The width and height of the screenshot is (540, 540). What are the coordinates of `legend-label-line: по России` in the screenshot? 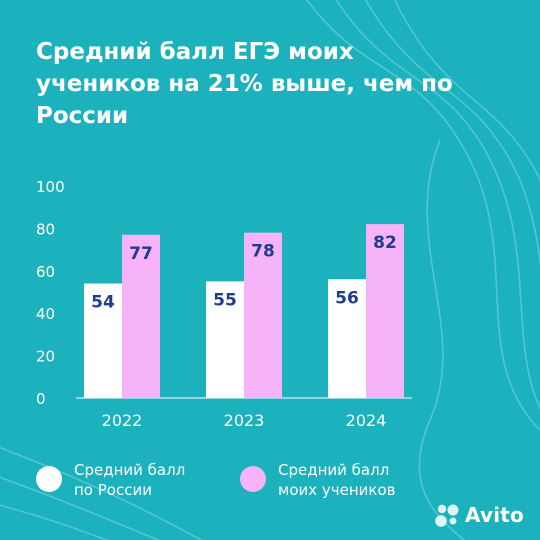 It's located at (113, 490).